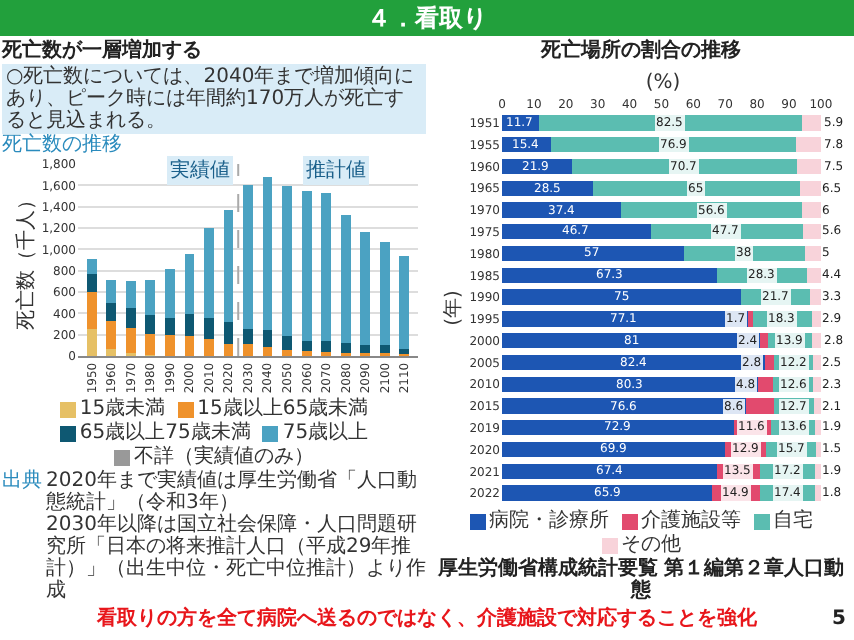 This screenshot has width=854, height=640. What do you see at coordinates (839, 620) in the screenshot?
I see `text: 5` at bounding box center [839, 620].